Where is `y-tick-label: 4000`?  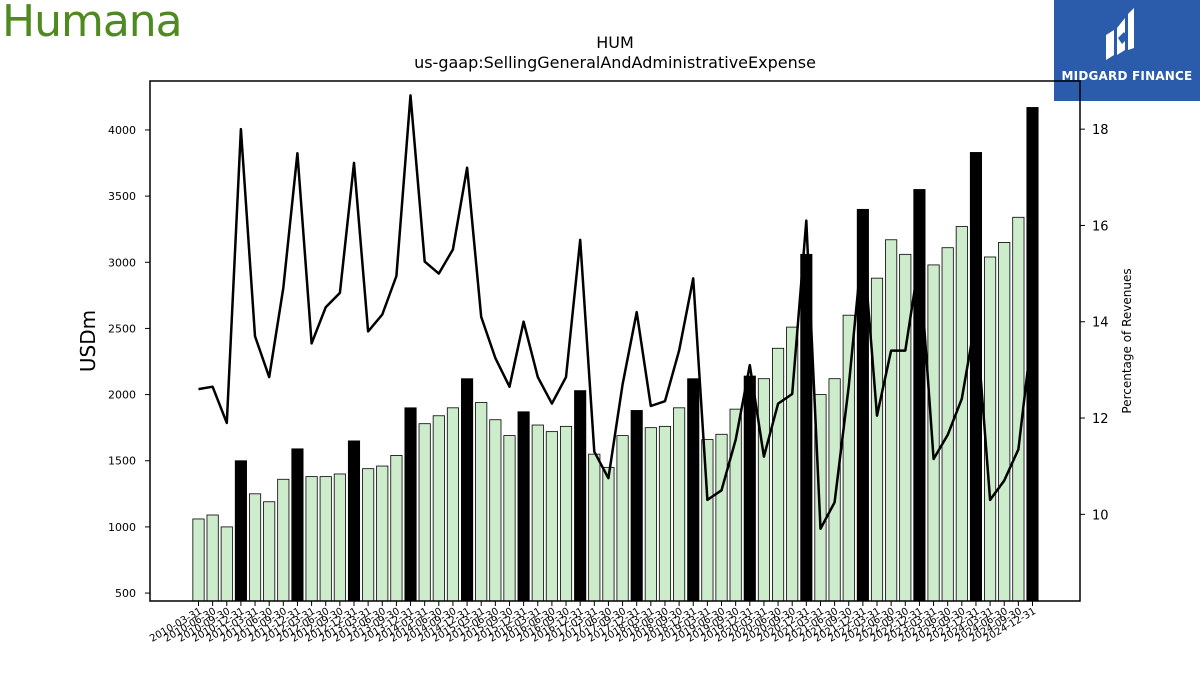
y-tick-label: 4000 is located at coordinates (122, 130).